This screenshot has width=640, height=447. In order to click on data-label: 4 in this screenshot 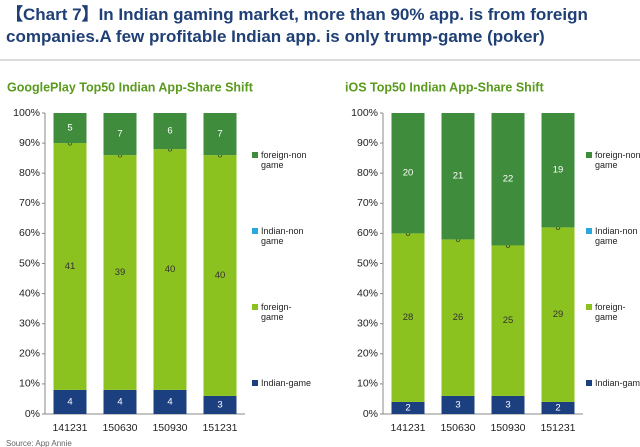, I will do `click(119, 401)`.